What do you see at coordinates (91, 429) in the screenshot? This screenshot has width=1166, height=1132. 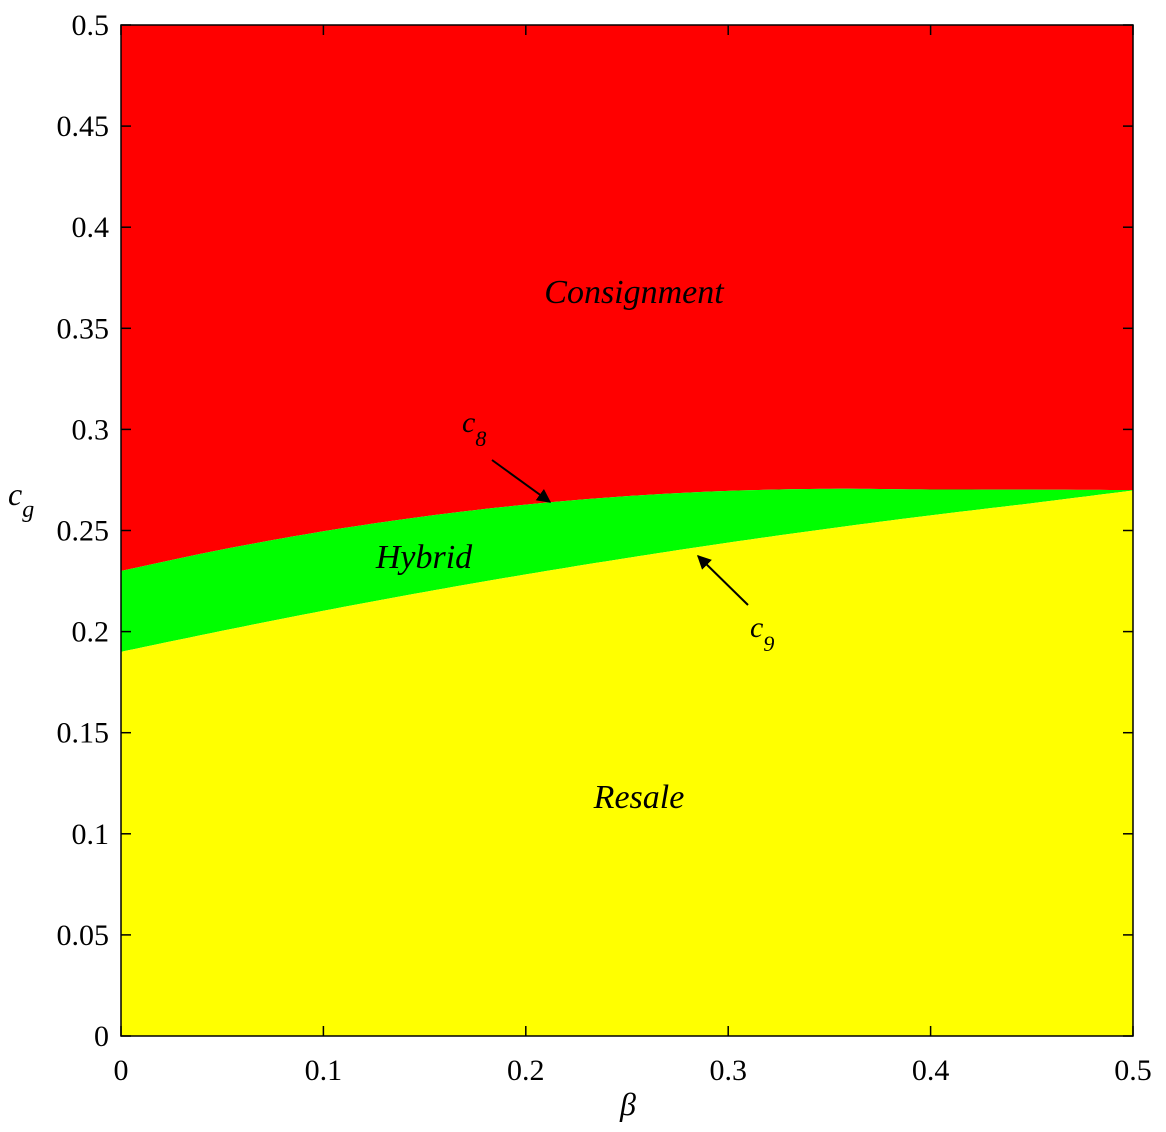 I see `y-tick-label: 0.3` at bounding box center [91, 429].